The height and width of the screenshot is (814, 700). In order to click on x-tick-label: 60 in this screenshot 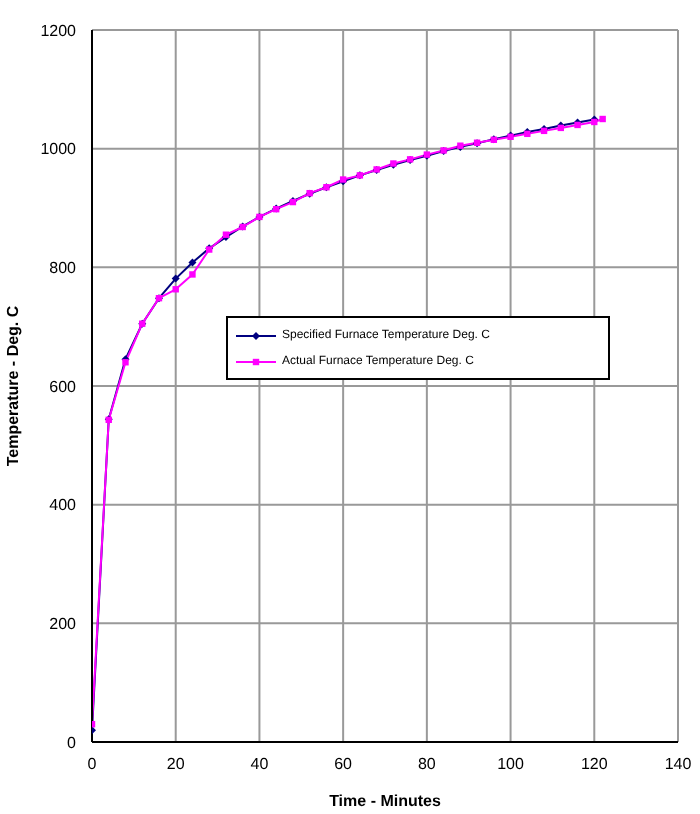, I will do `click(344, 764)`.